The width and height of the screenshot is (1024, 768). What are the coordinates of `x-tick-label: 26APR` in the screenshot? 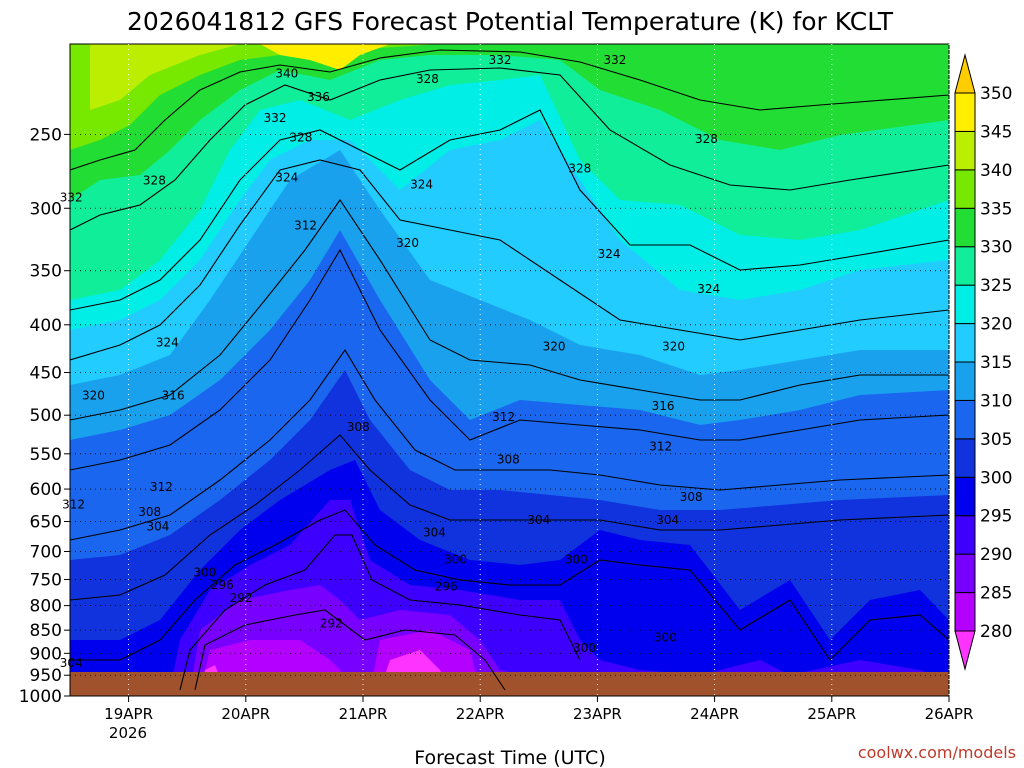 It's located at (949, 714).